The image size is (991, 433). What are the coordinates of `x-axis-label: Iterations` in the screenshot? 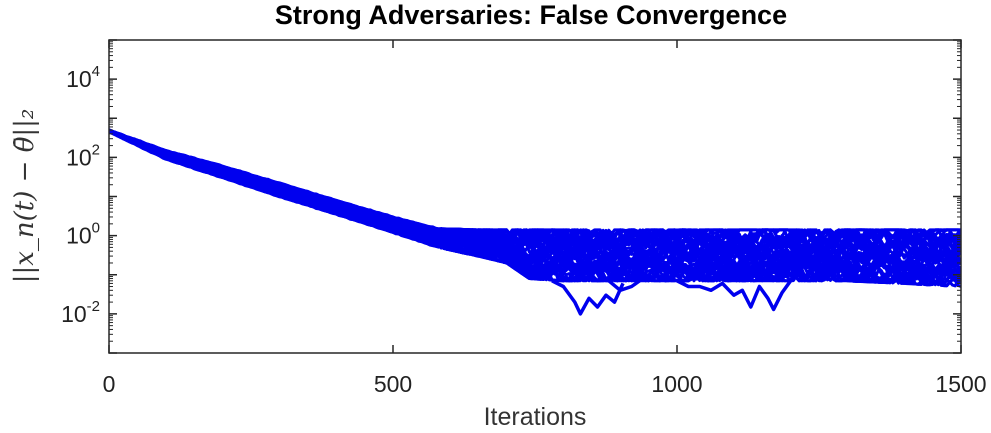 It's located at (535, 417).